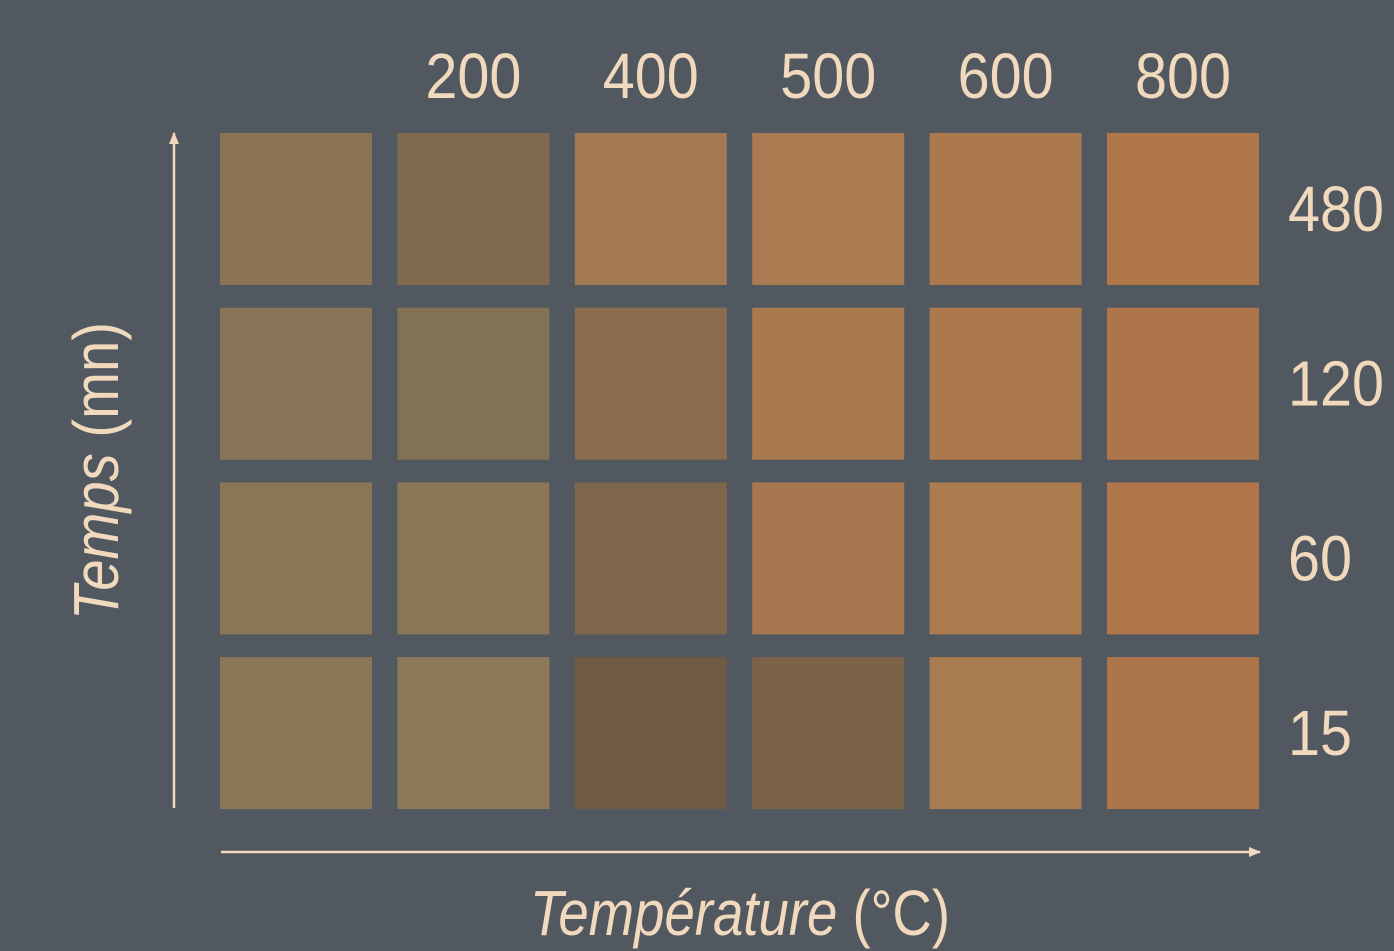 The height and width of the screenshot is (951, 1394). I want to click on grid-cell-r3-c5, so click(1183, 733).